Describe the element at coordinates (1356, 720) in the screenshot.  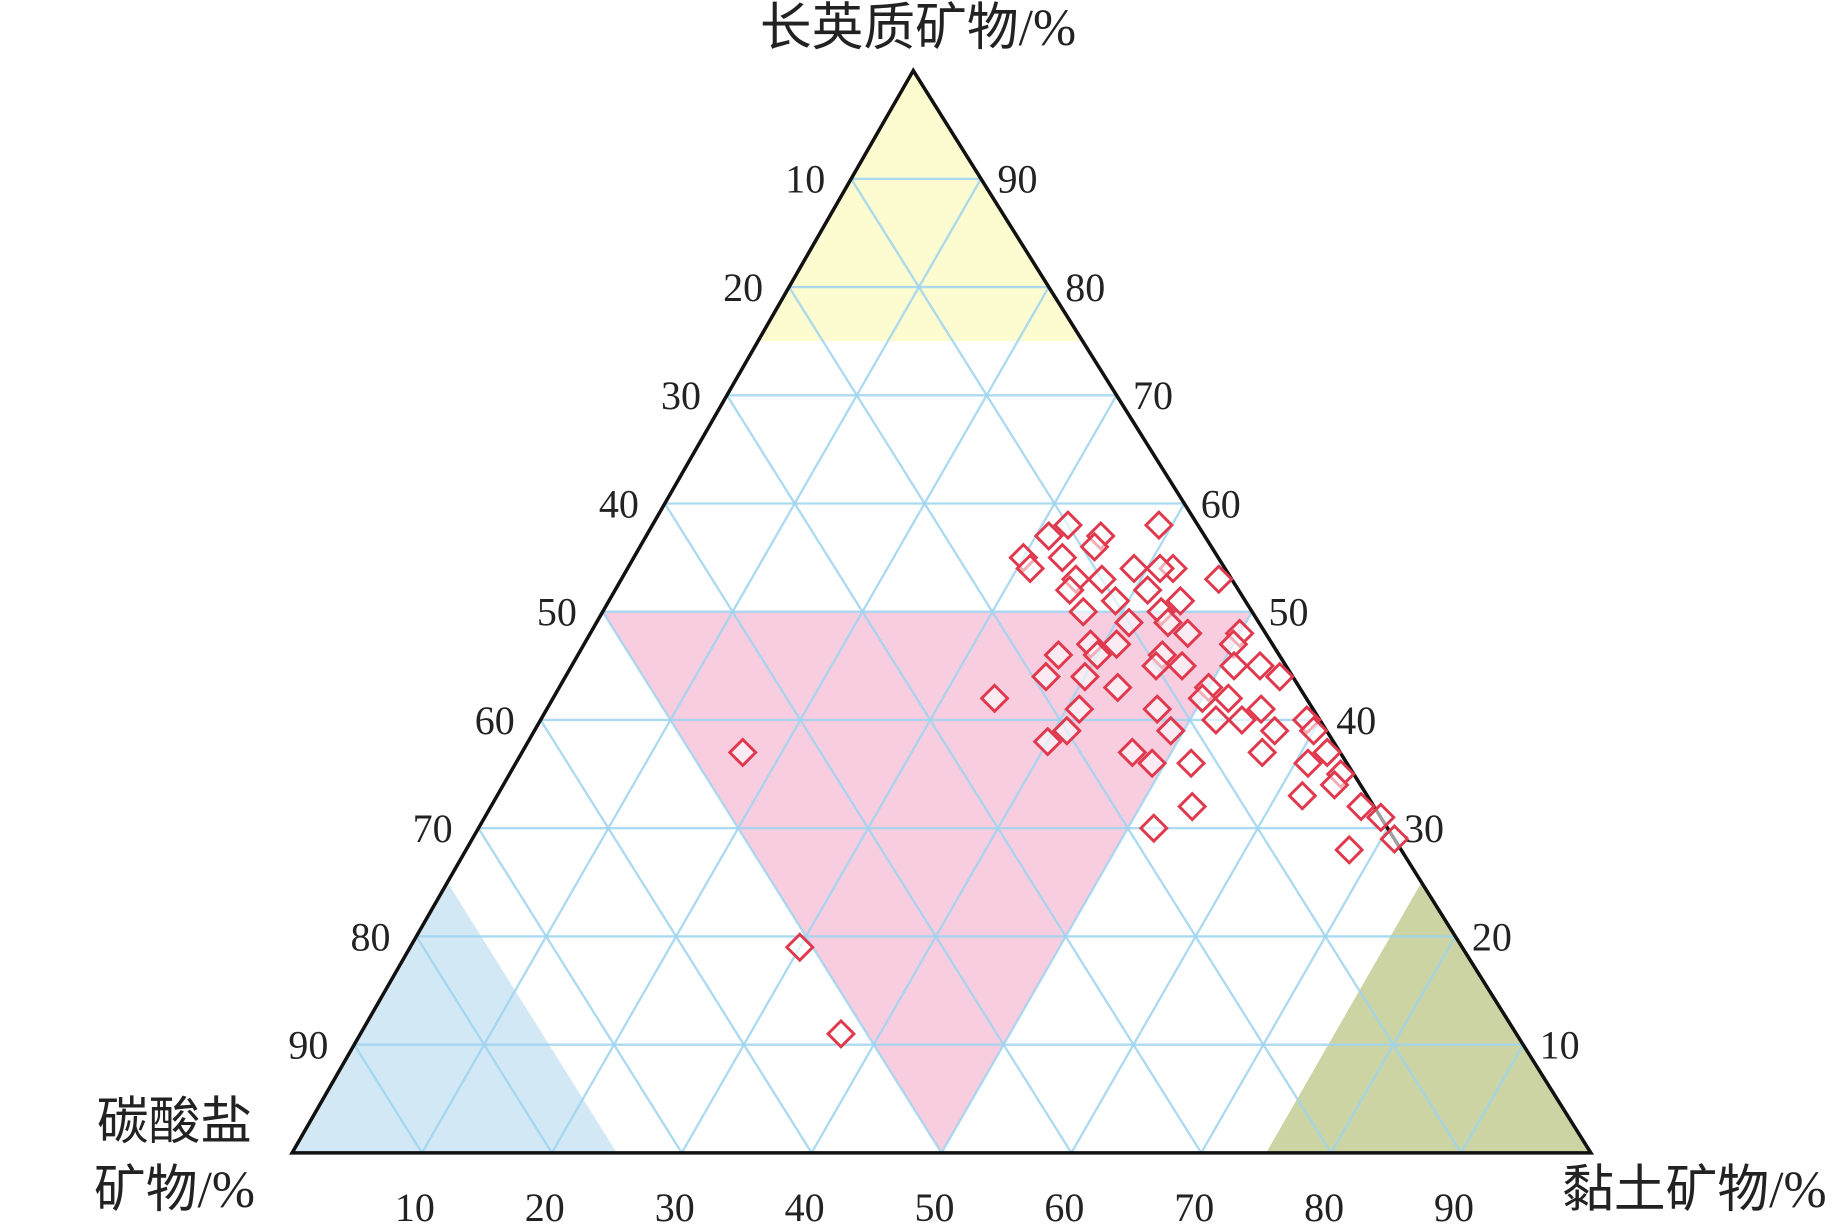
I see `right-tick-label: 40` at that location.